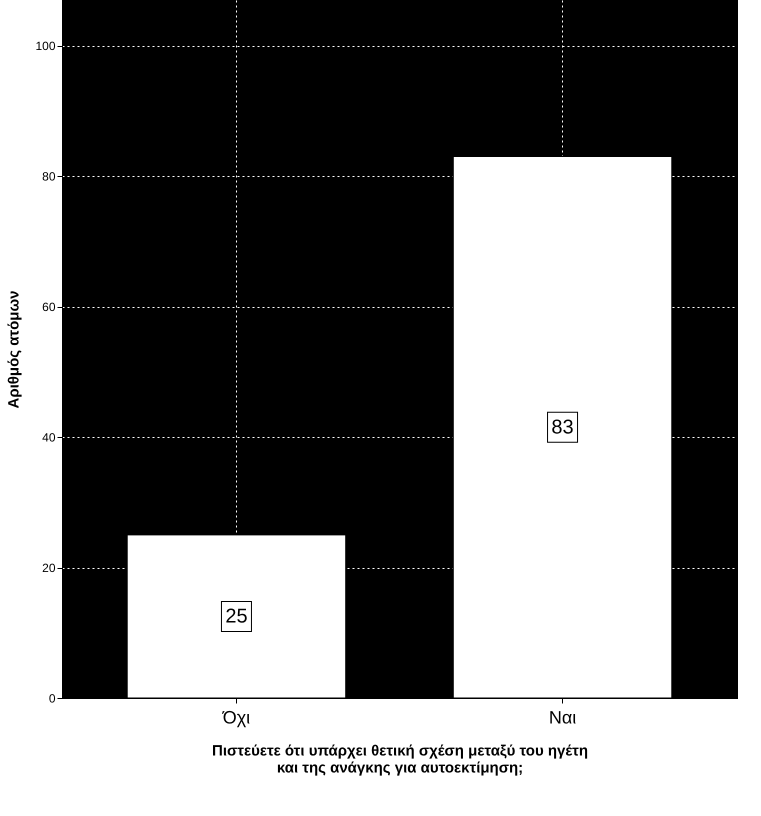 This screenshot has width=761, height=816. I want to click on x-tick-label: Ναι, so click(562, 718).